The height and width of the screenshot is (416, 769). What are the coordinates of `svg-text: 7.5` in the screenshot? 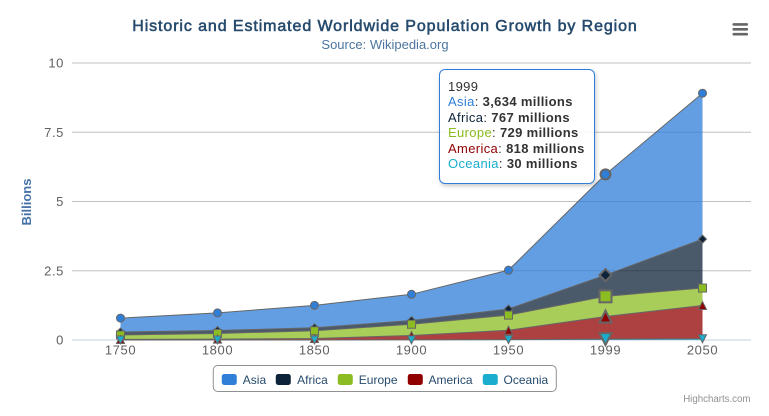 It's located at (54, 132).